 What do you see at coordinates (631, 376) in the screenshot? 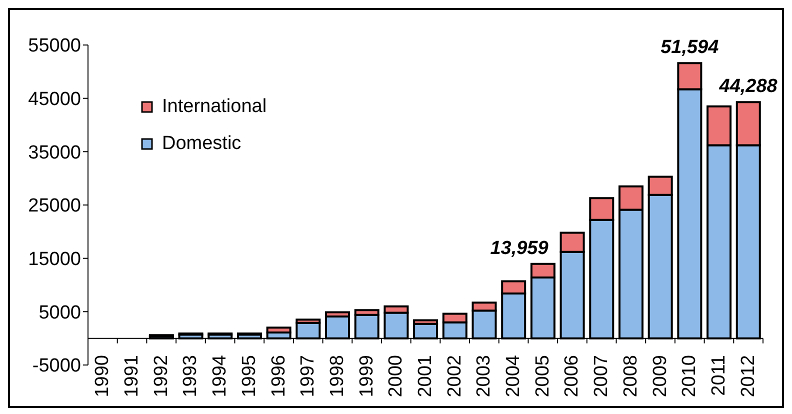
I see `x-tick-label: 2008` at bounding box center [631, 376].